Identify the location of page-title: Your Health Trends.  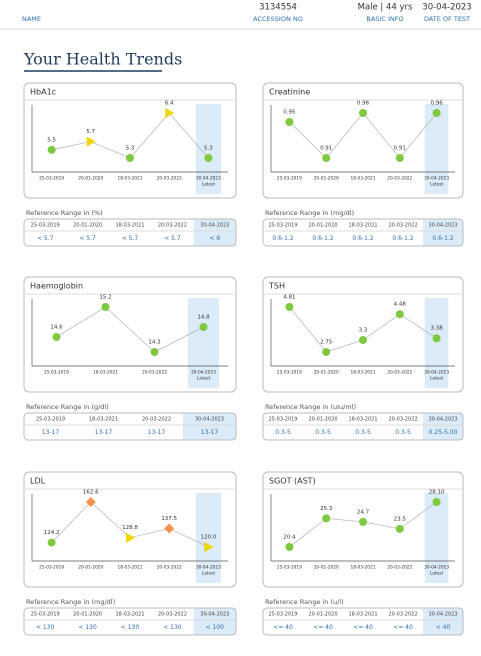
(102, 59).